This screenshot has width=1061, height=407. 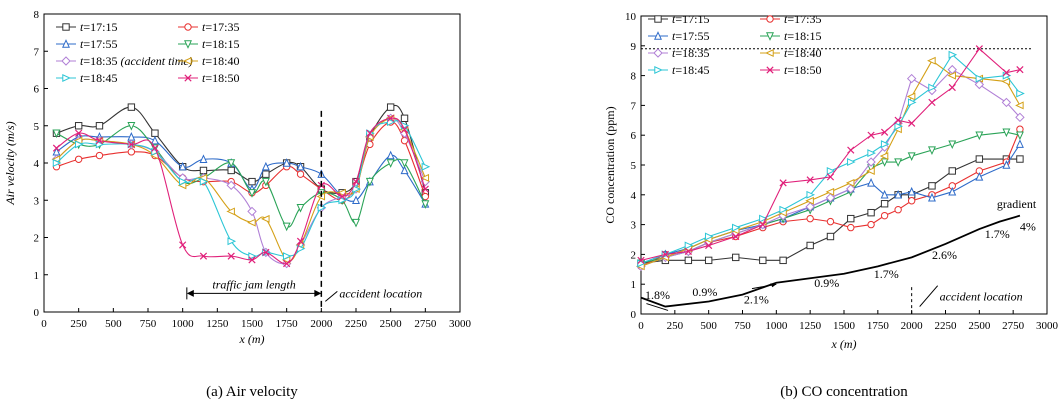 I want to click on air-velocity-x-label: x (m), so click(x=252, y=339).